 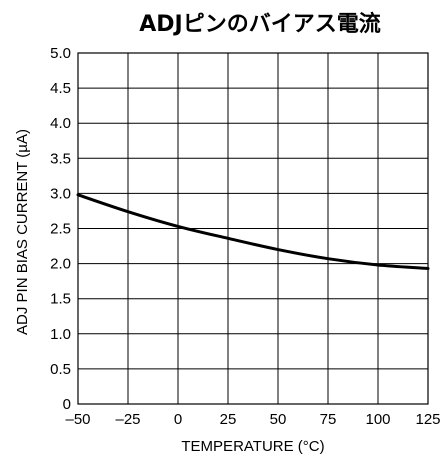 I want to click on y-tick-label: 5.0, so click(x=60, y=53).